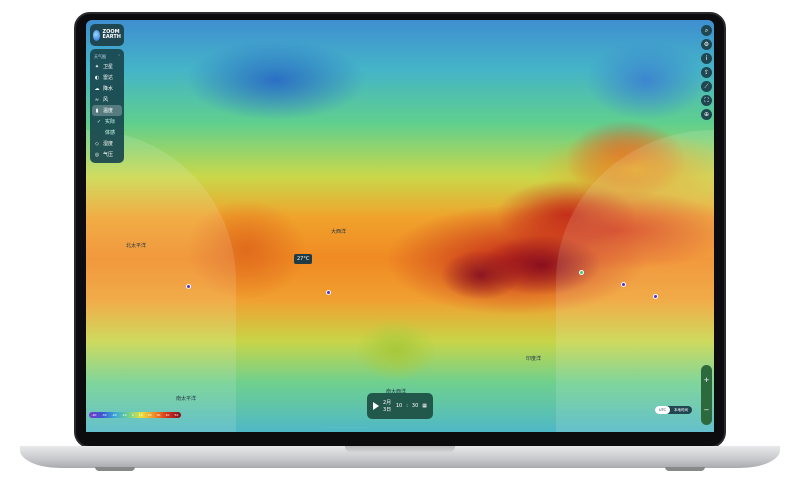 This screenshot has height=491, width=800. I want to click on sidebar-item-label: 雷达, so click(108, 78).